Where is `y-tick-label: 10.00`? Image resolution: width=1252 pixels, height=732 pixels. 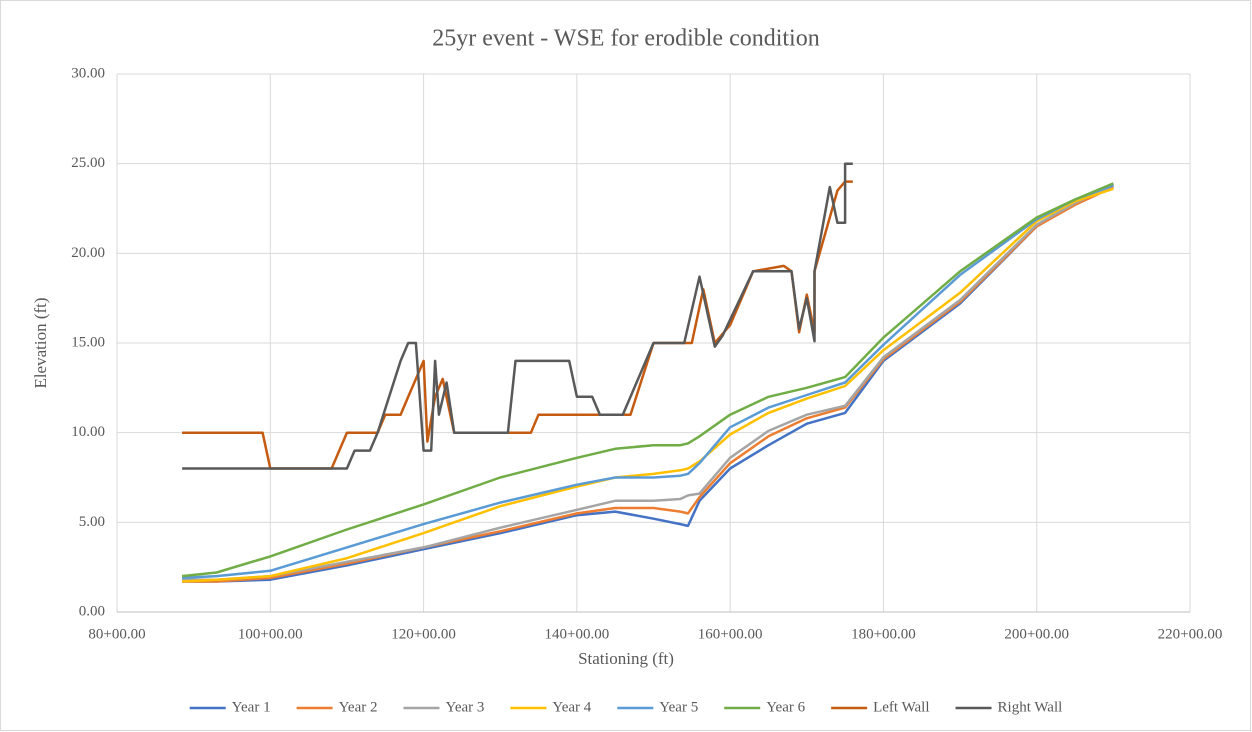 y-tick-label: 10.00 is located at coordinates (88, 432).